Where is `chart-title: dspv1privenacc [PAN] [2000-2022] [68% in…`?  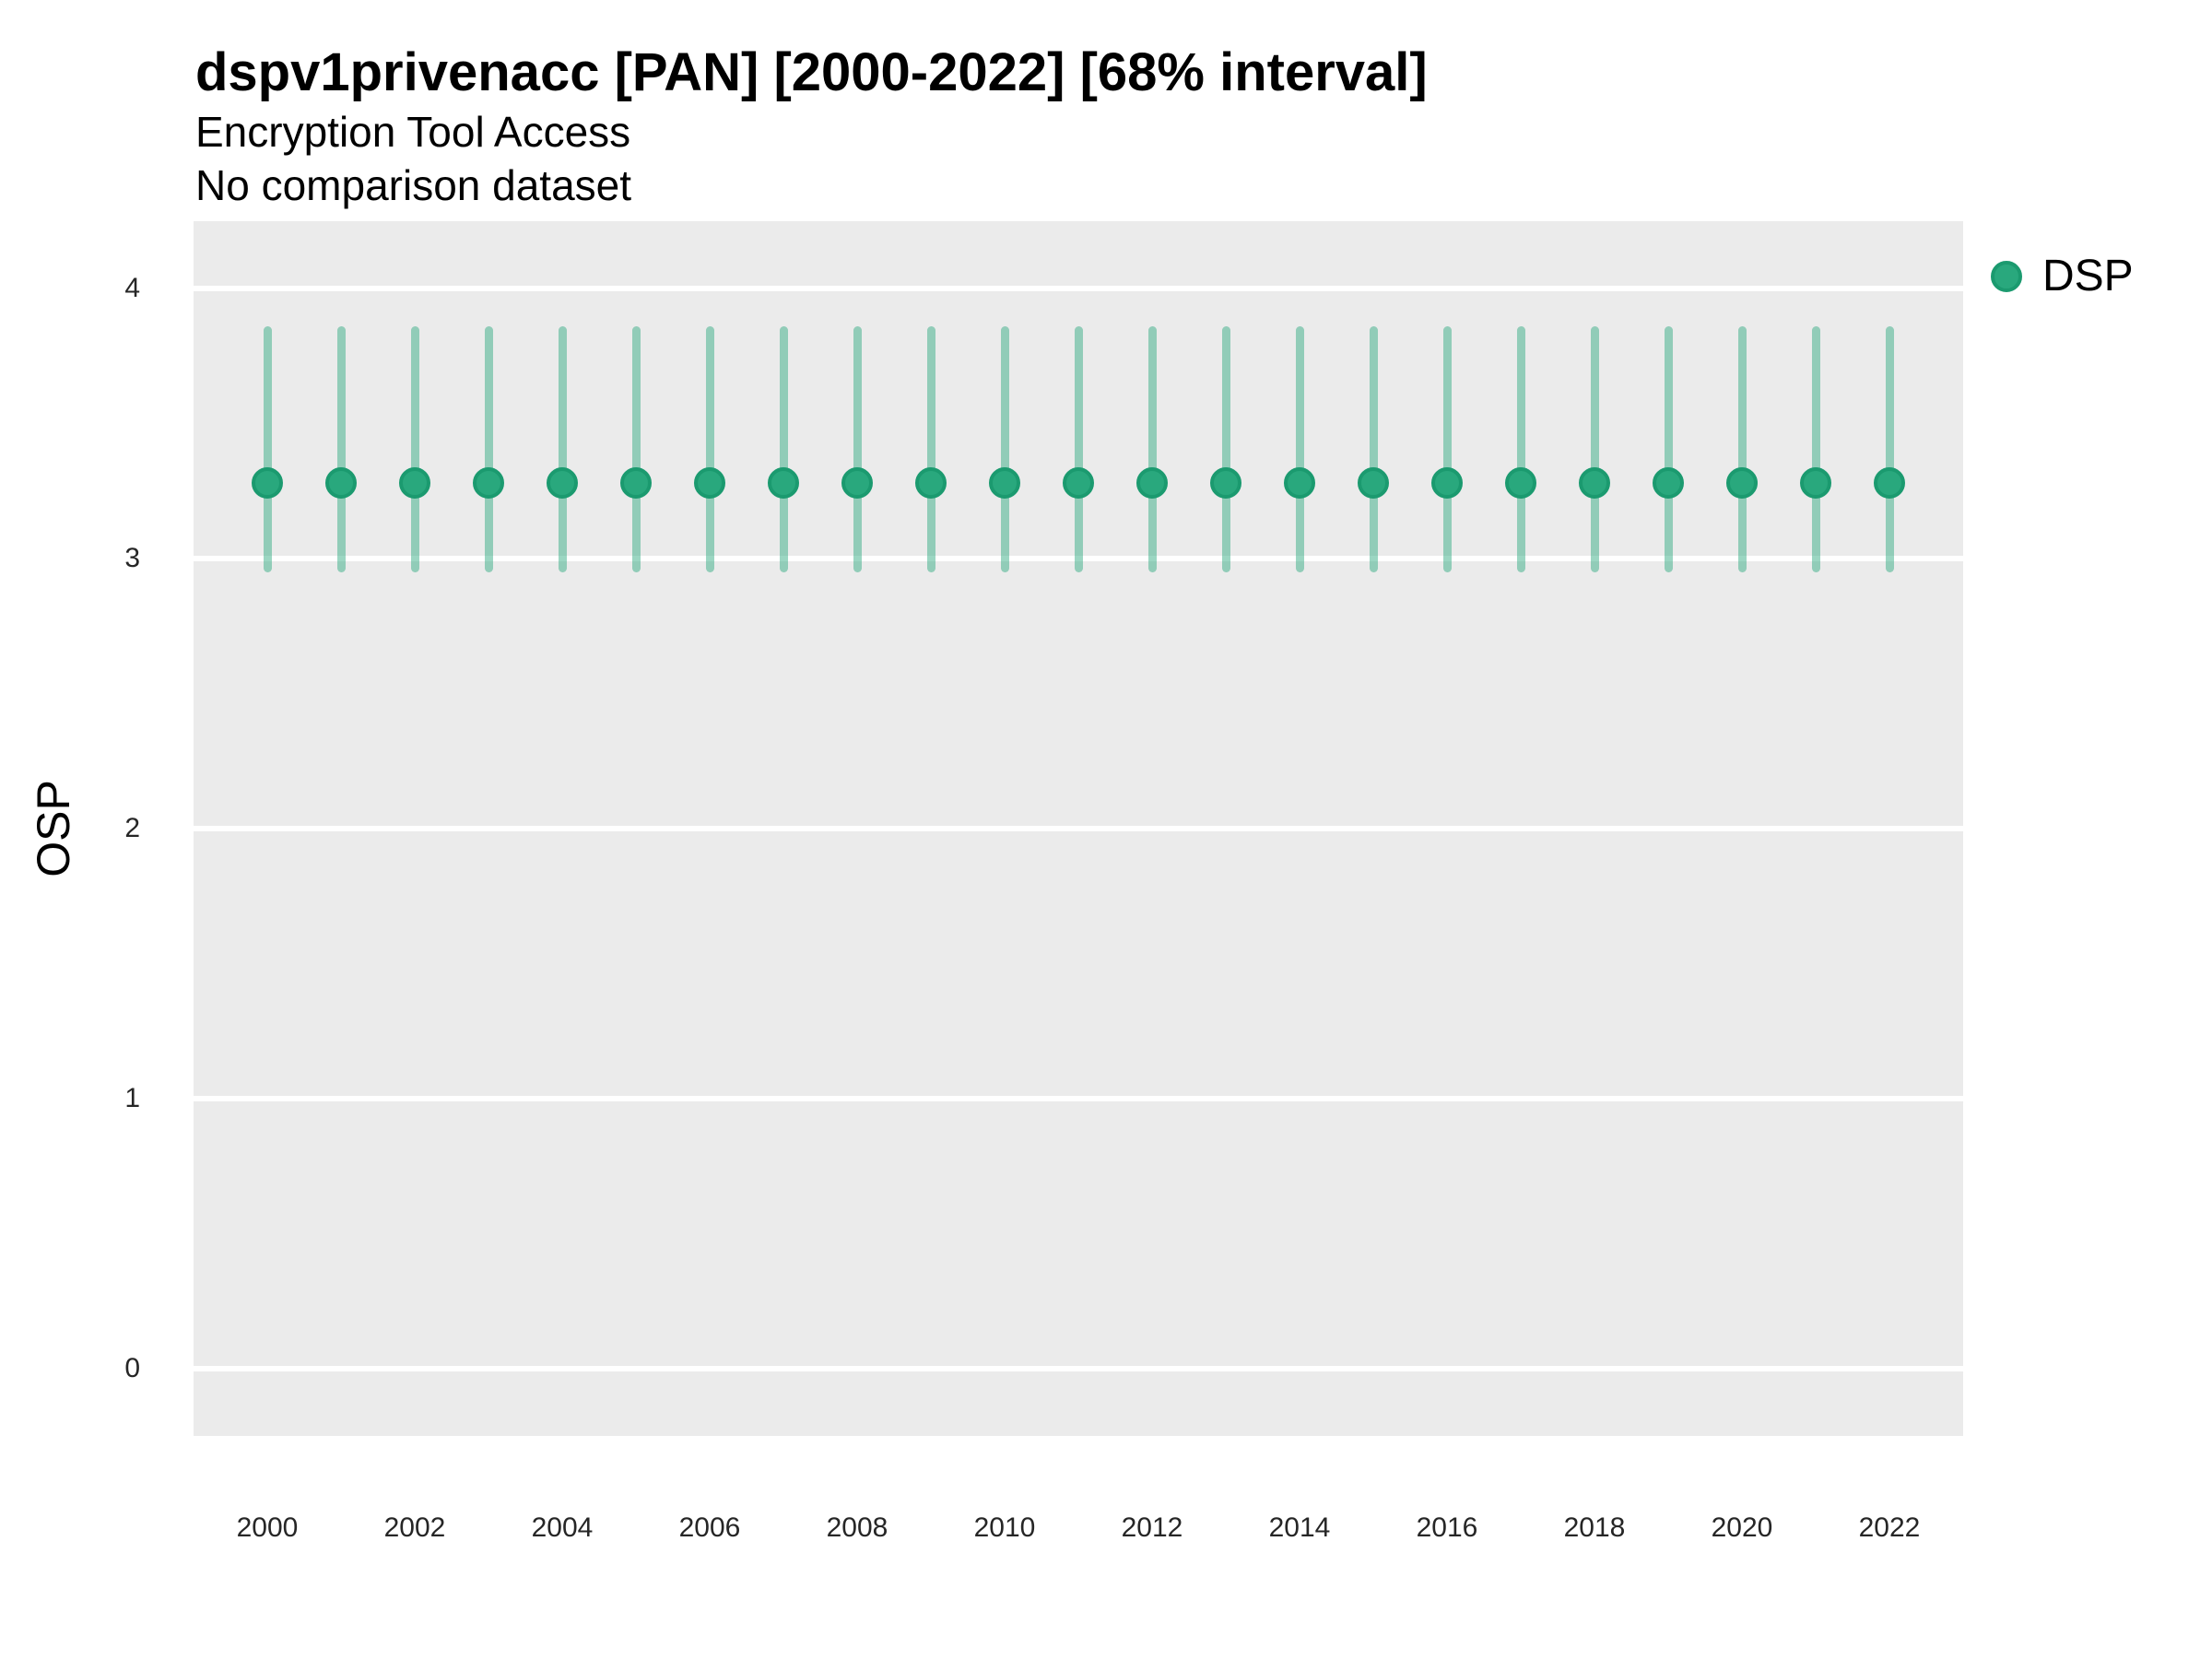
chart-title: dspv1privenacc [PAN] [2000-2022] [68% in… is located at coordinates (811, 72).